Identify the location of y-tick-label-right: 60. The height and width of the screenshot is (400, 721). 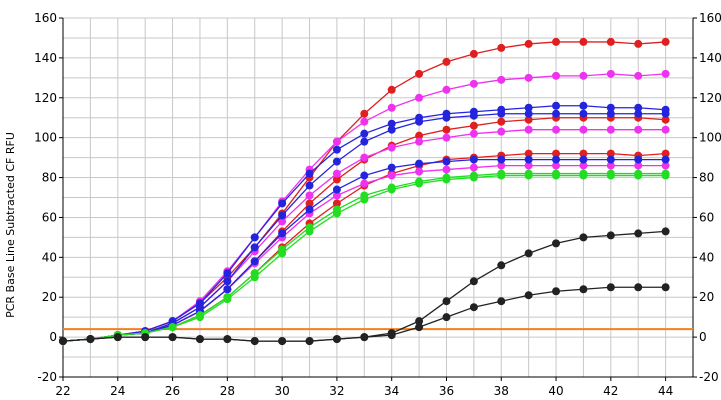
(706, 217).